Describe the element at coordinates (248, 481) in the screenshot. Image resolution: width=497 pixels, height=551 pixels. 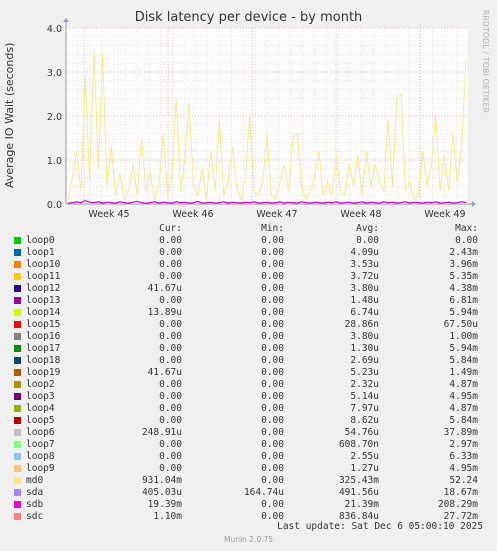
I see `legend-row: md0 931.04m 0.00 325.43m 52.24` at that location.